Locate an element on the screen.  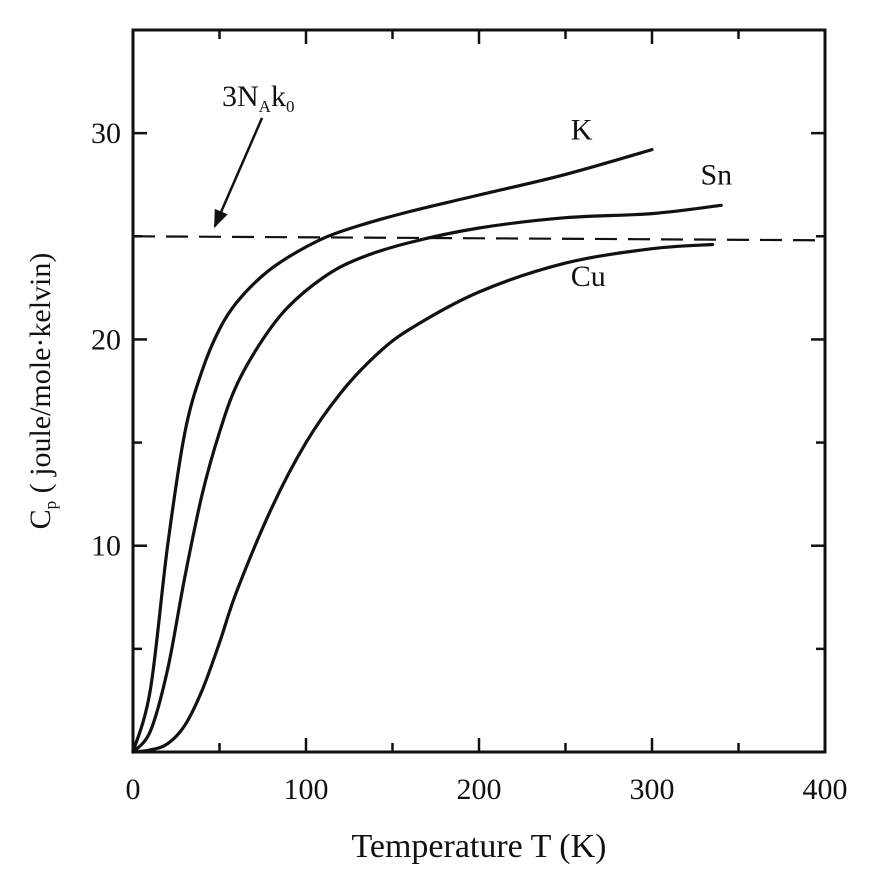
y-axis-label-sub: p is located at coordinates (50, 505).